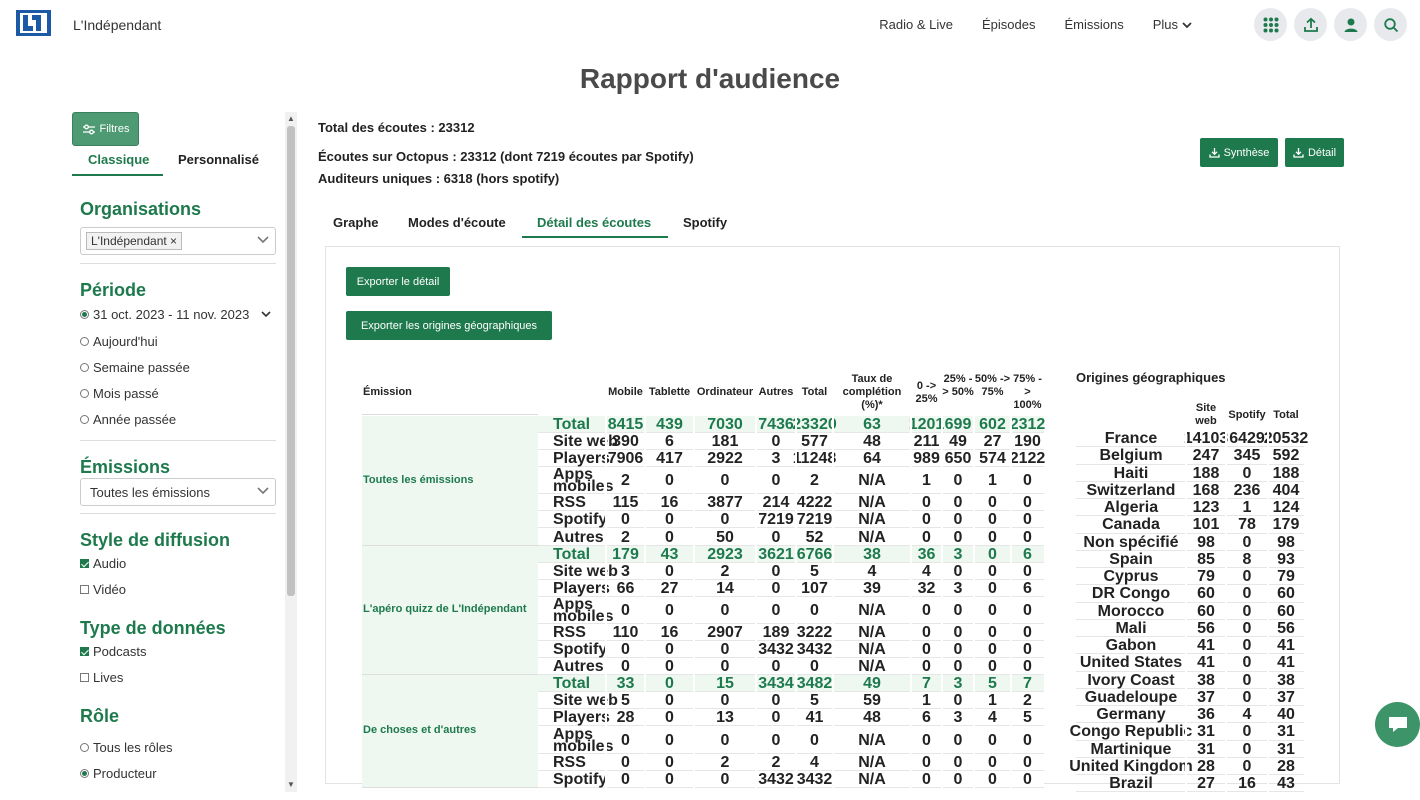  What do you see at coordinates (1206, 646) in the screenshot?
I see `geo-cell: 41` at bounding box center [1206, 646].